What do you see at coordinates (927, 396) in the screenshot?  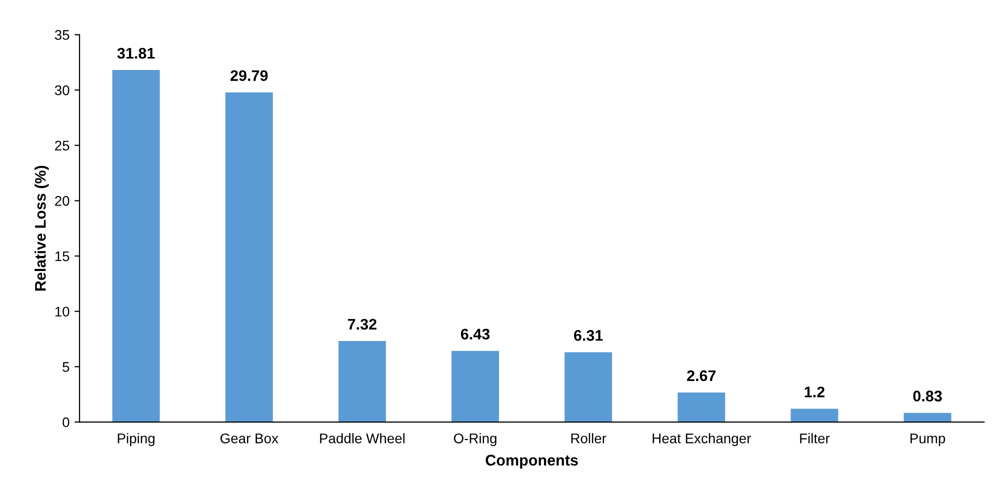 I see `data-label: 0.83` at bounding box center [927, 396].